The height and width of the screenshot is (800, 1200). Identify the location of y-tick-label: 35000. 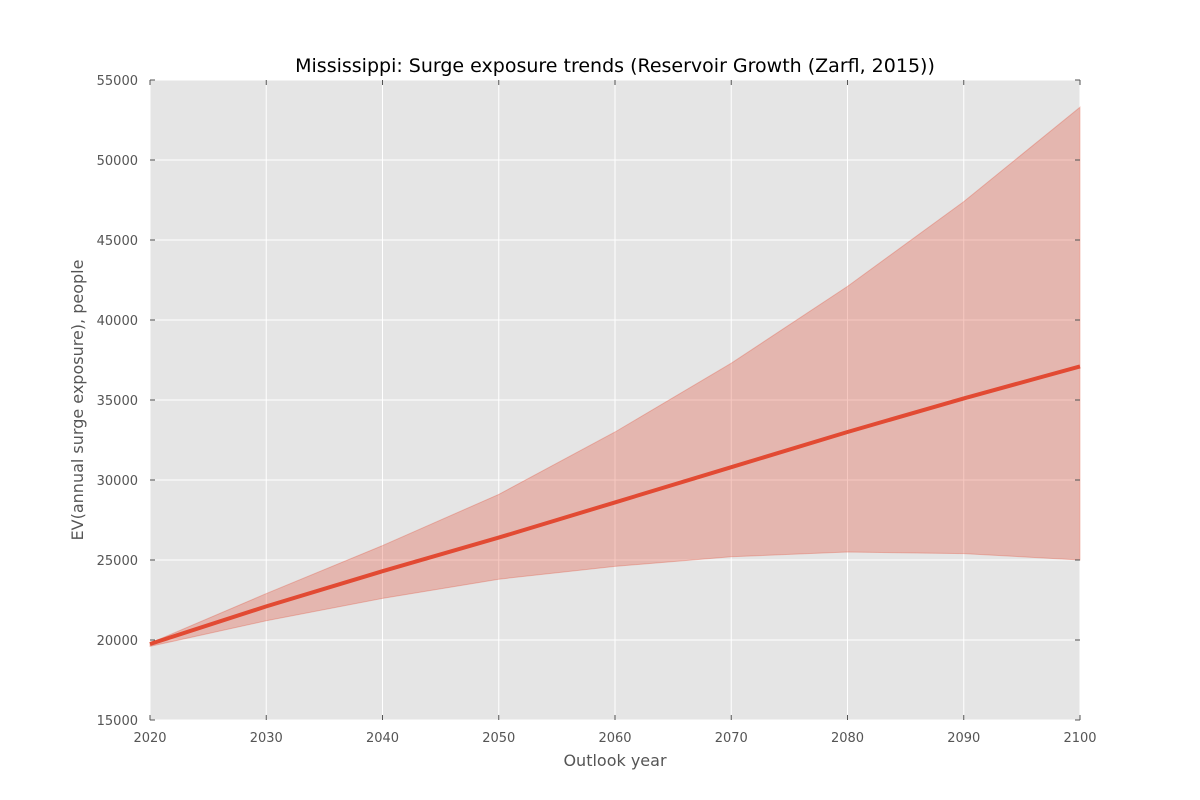
(117, 401).